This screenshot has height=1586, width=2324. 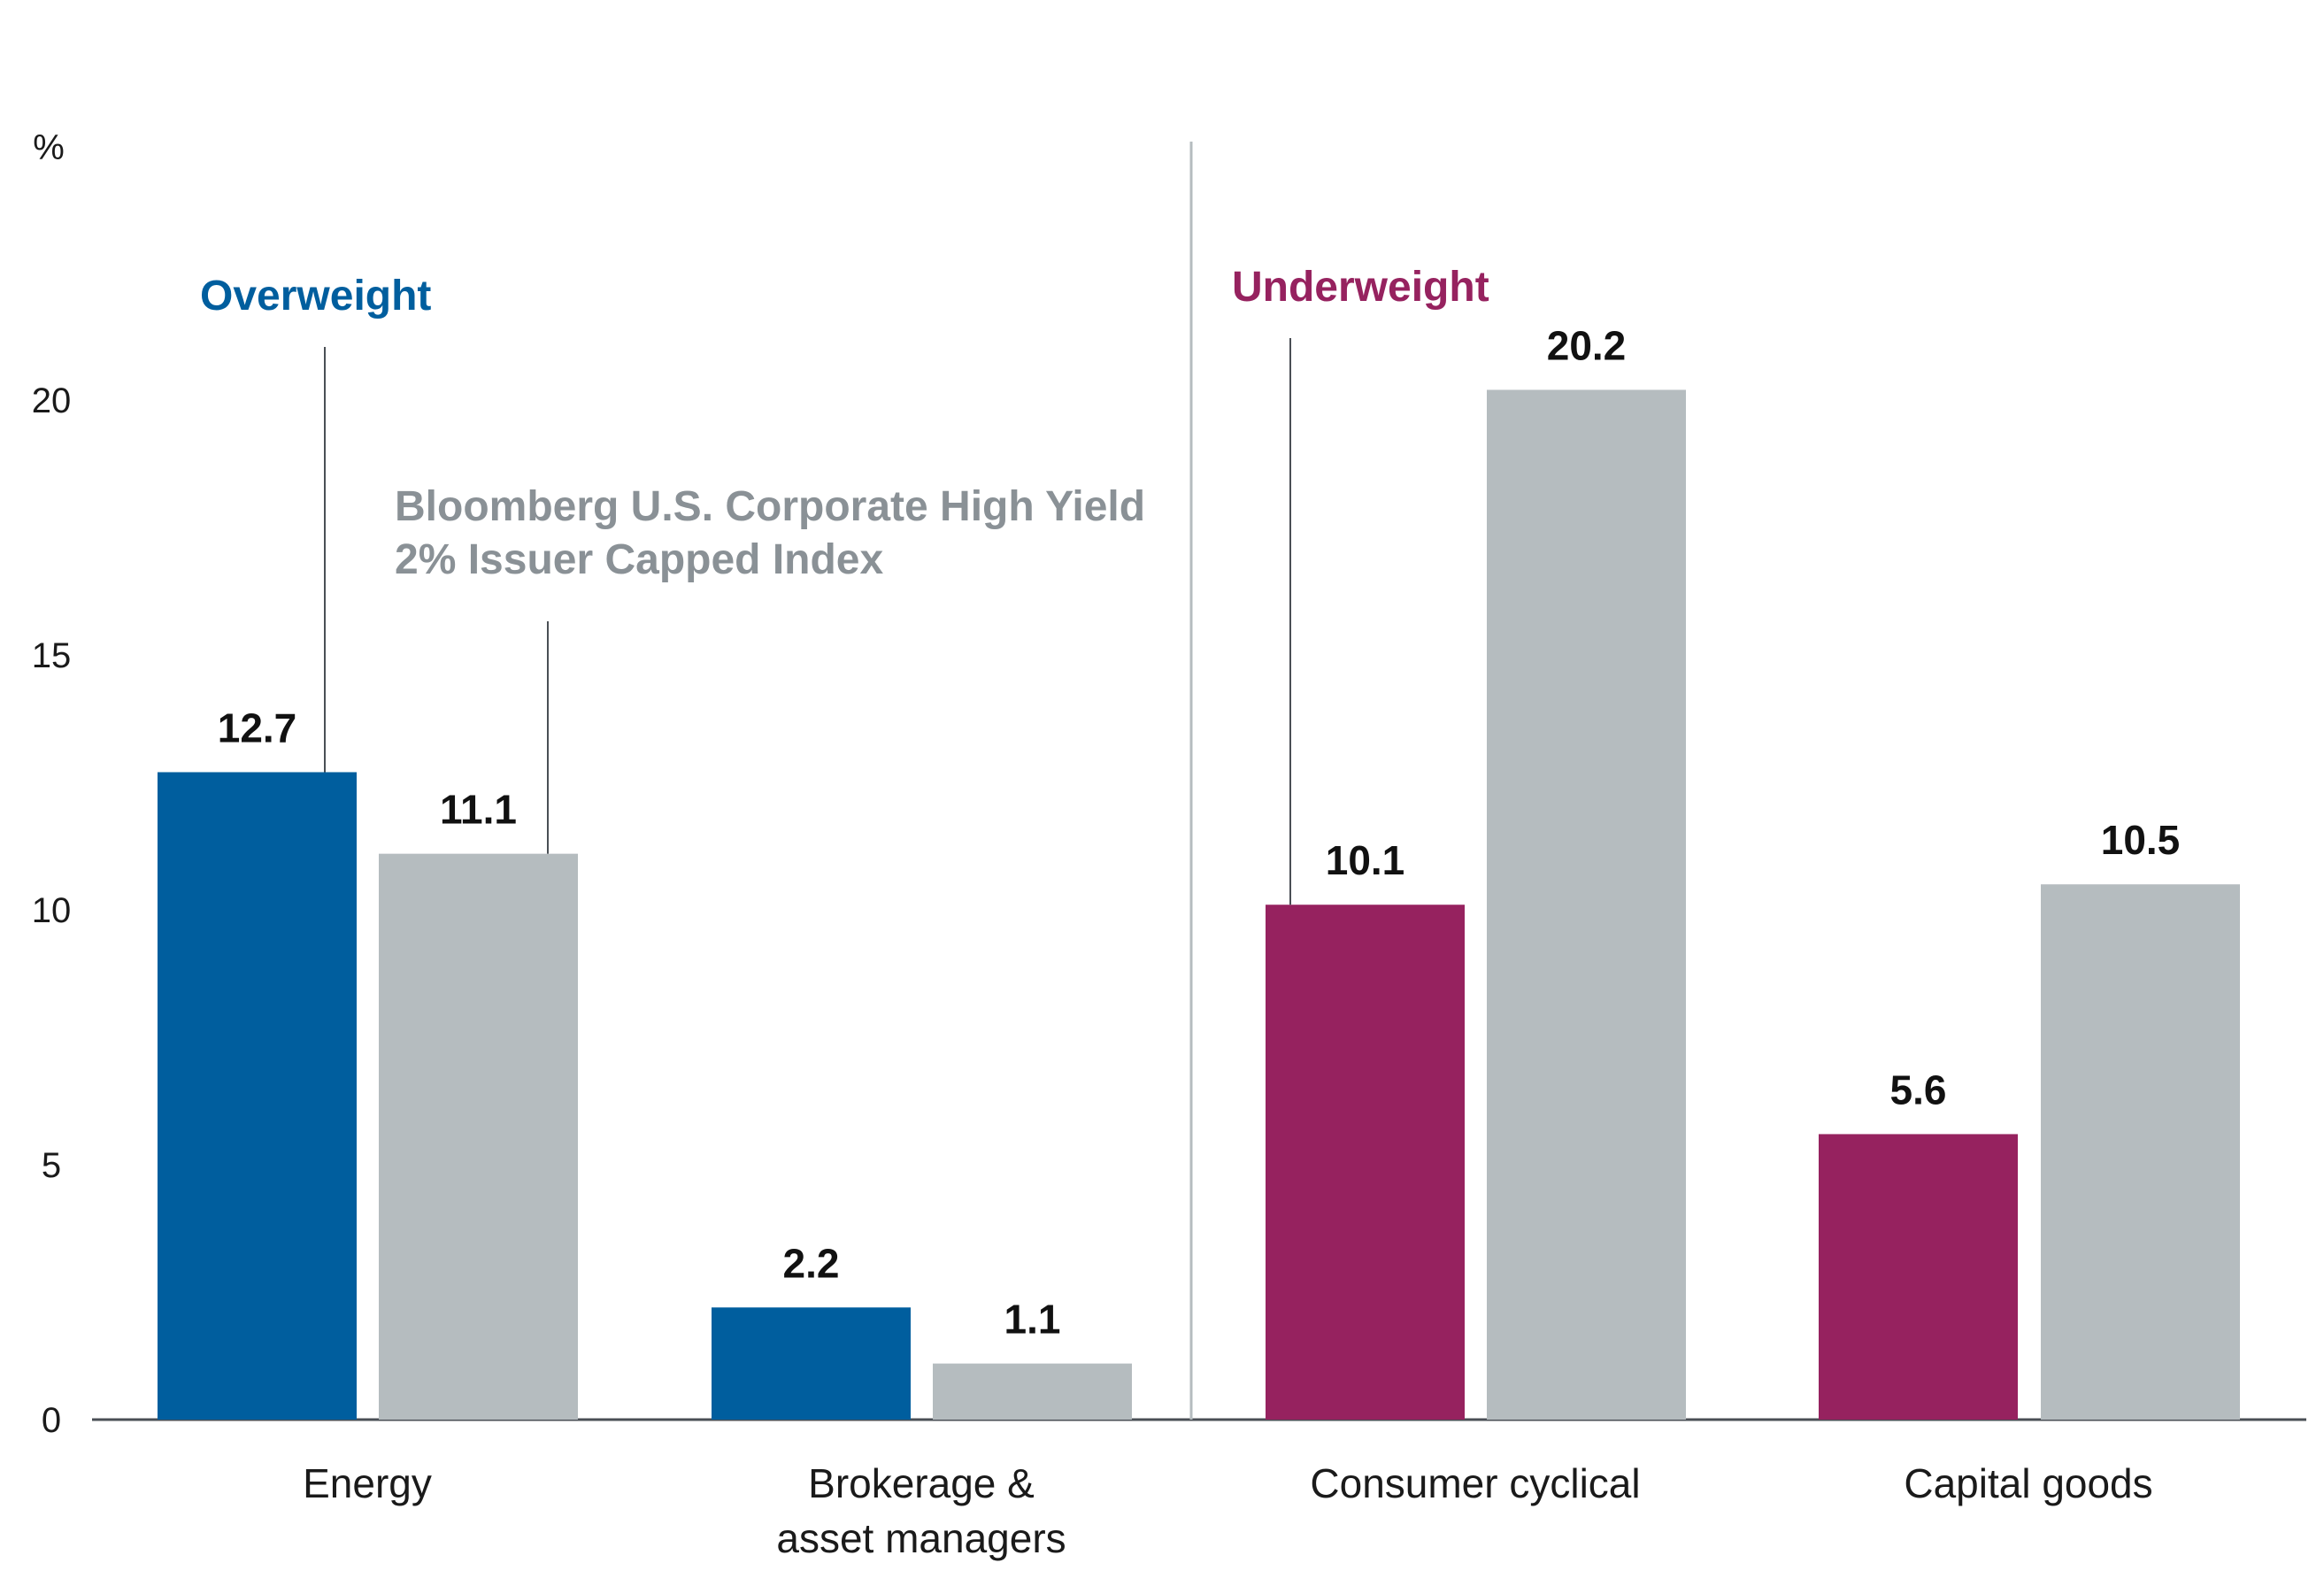 I want to click on portfolio-value-label: 5.6, so click(x=1918, y=1090).